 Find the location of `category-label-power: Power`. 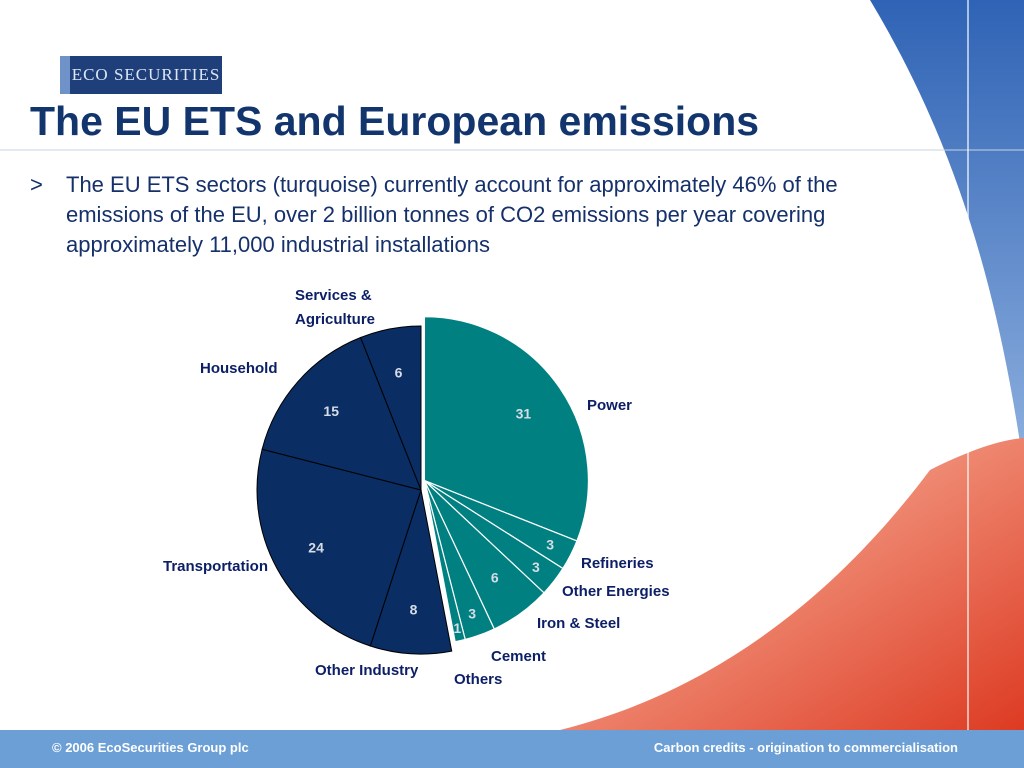

category-label-power: Power is located at coordinates (609, 405).